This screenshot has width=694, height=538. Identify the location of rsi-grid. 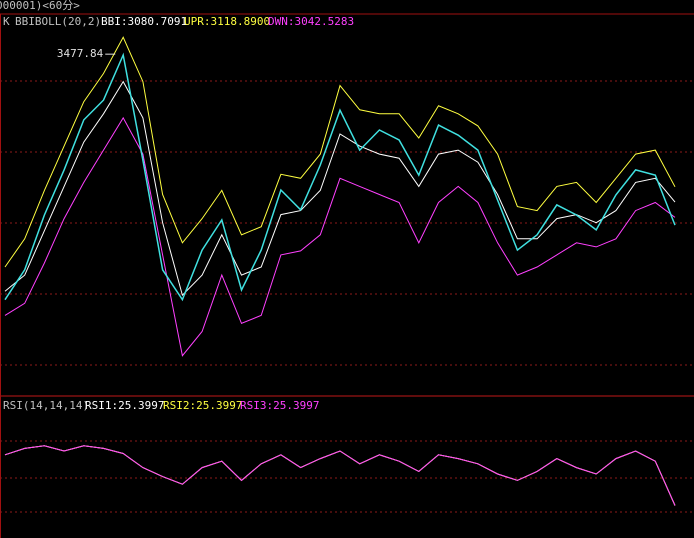
(347, 476).